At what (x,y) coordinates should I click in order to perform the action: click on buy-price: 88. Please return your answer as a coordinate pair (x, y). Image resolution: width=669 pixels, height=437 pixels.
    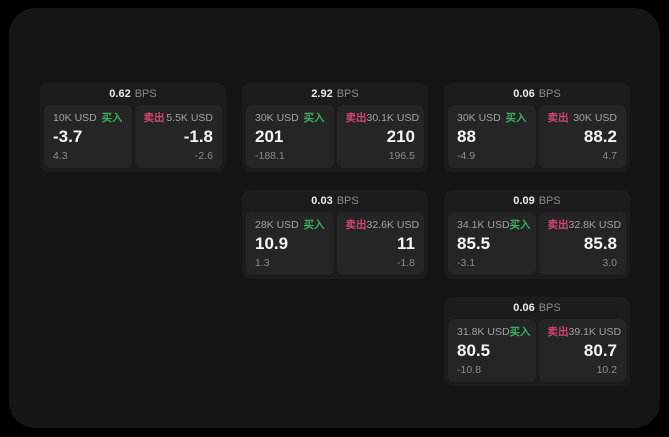
    Looking at the image, I should click on (466, 136).